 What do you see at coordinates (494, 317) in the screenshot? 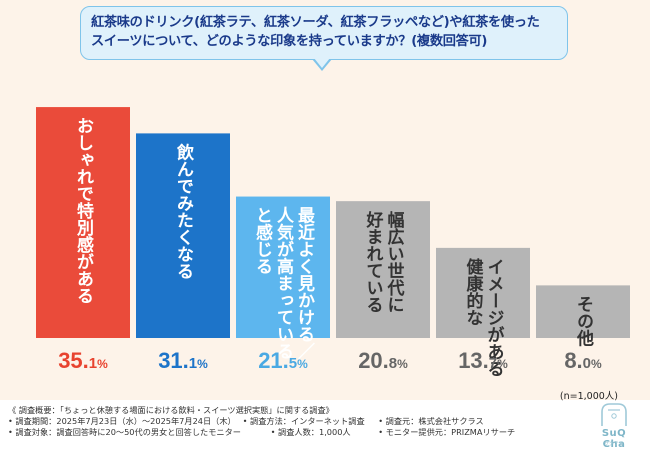
I see `category-label-5-line-1: イメージがある` at bounding box center [494, 317].